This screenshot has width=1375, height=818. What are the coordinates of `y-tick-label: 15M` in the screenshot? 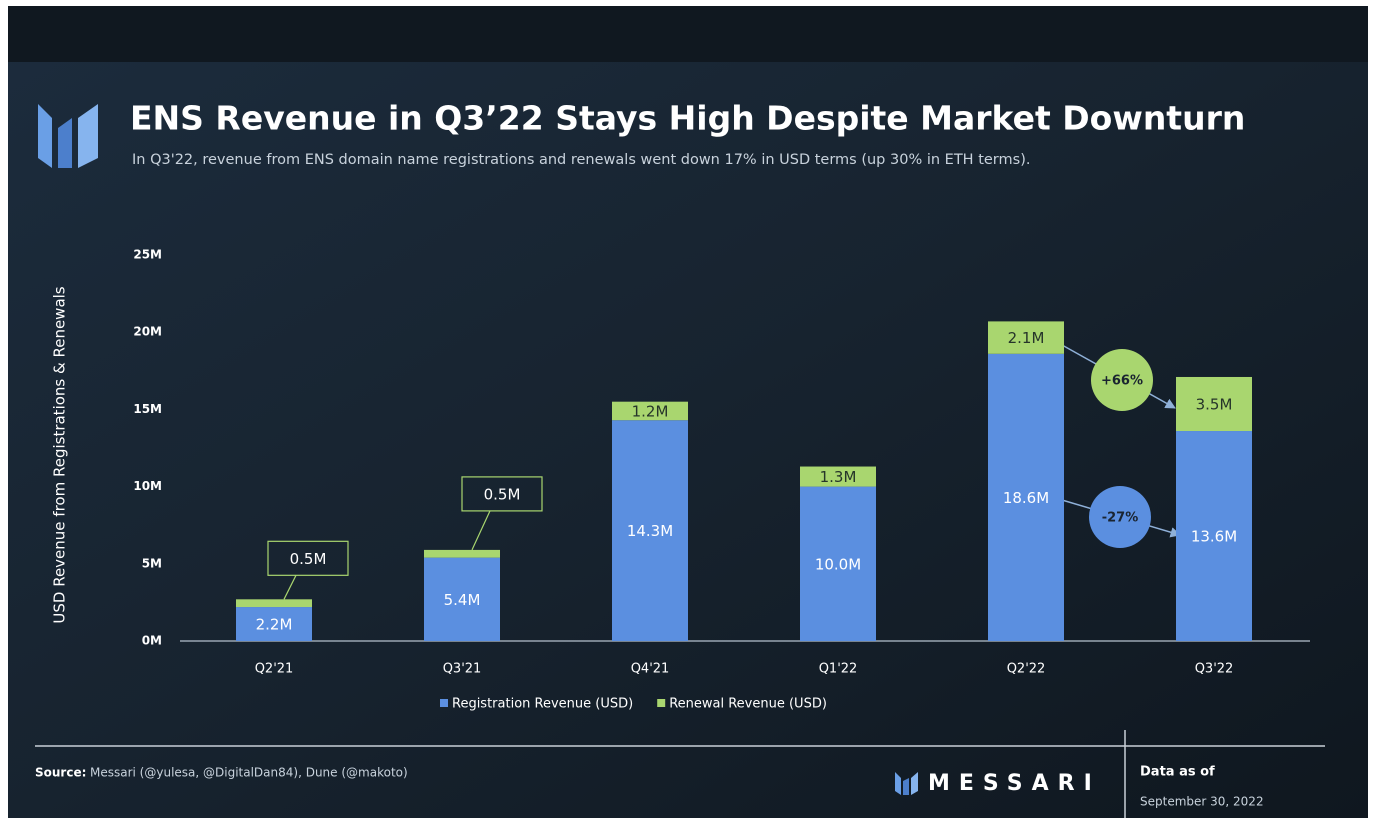 It's located at (147, 409).